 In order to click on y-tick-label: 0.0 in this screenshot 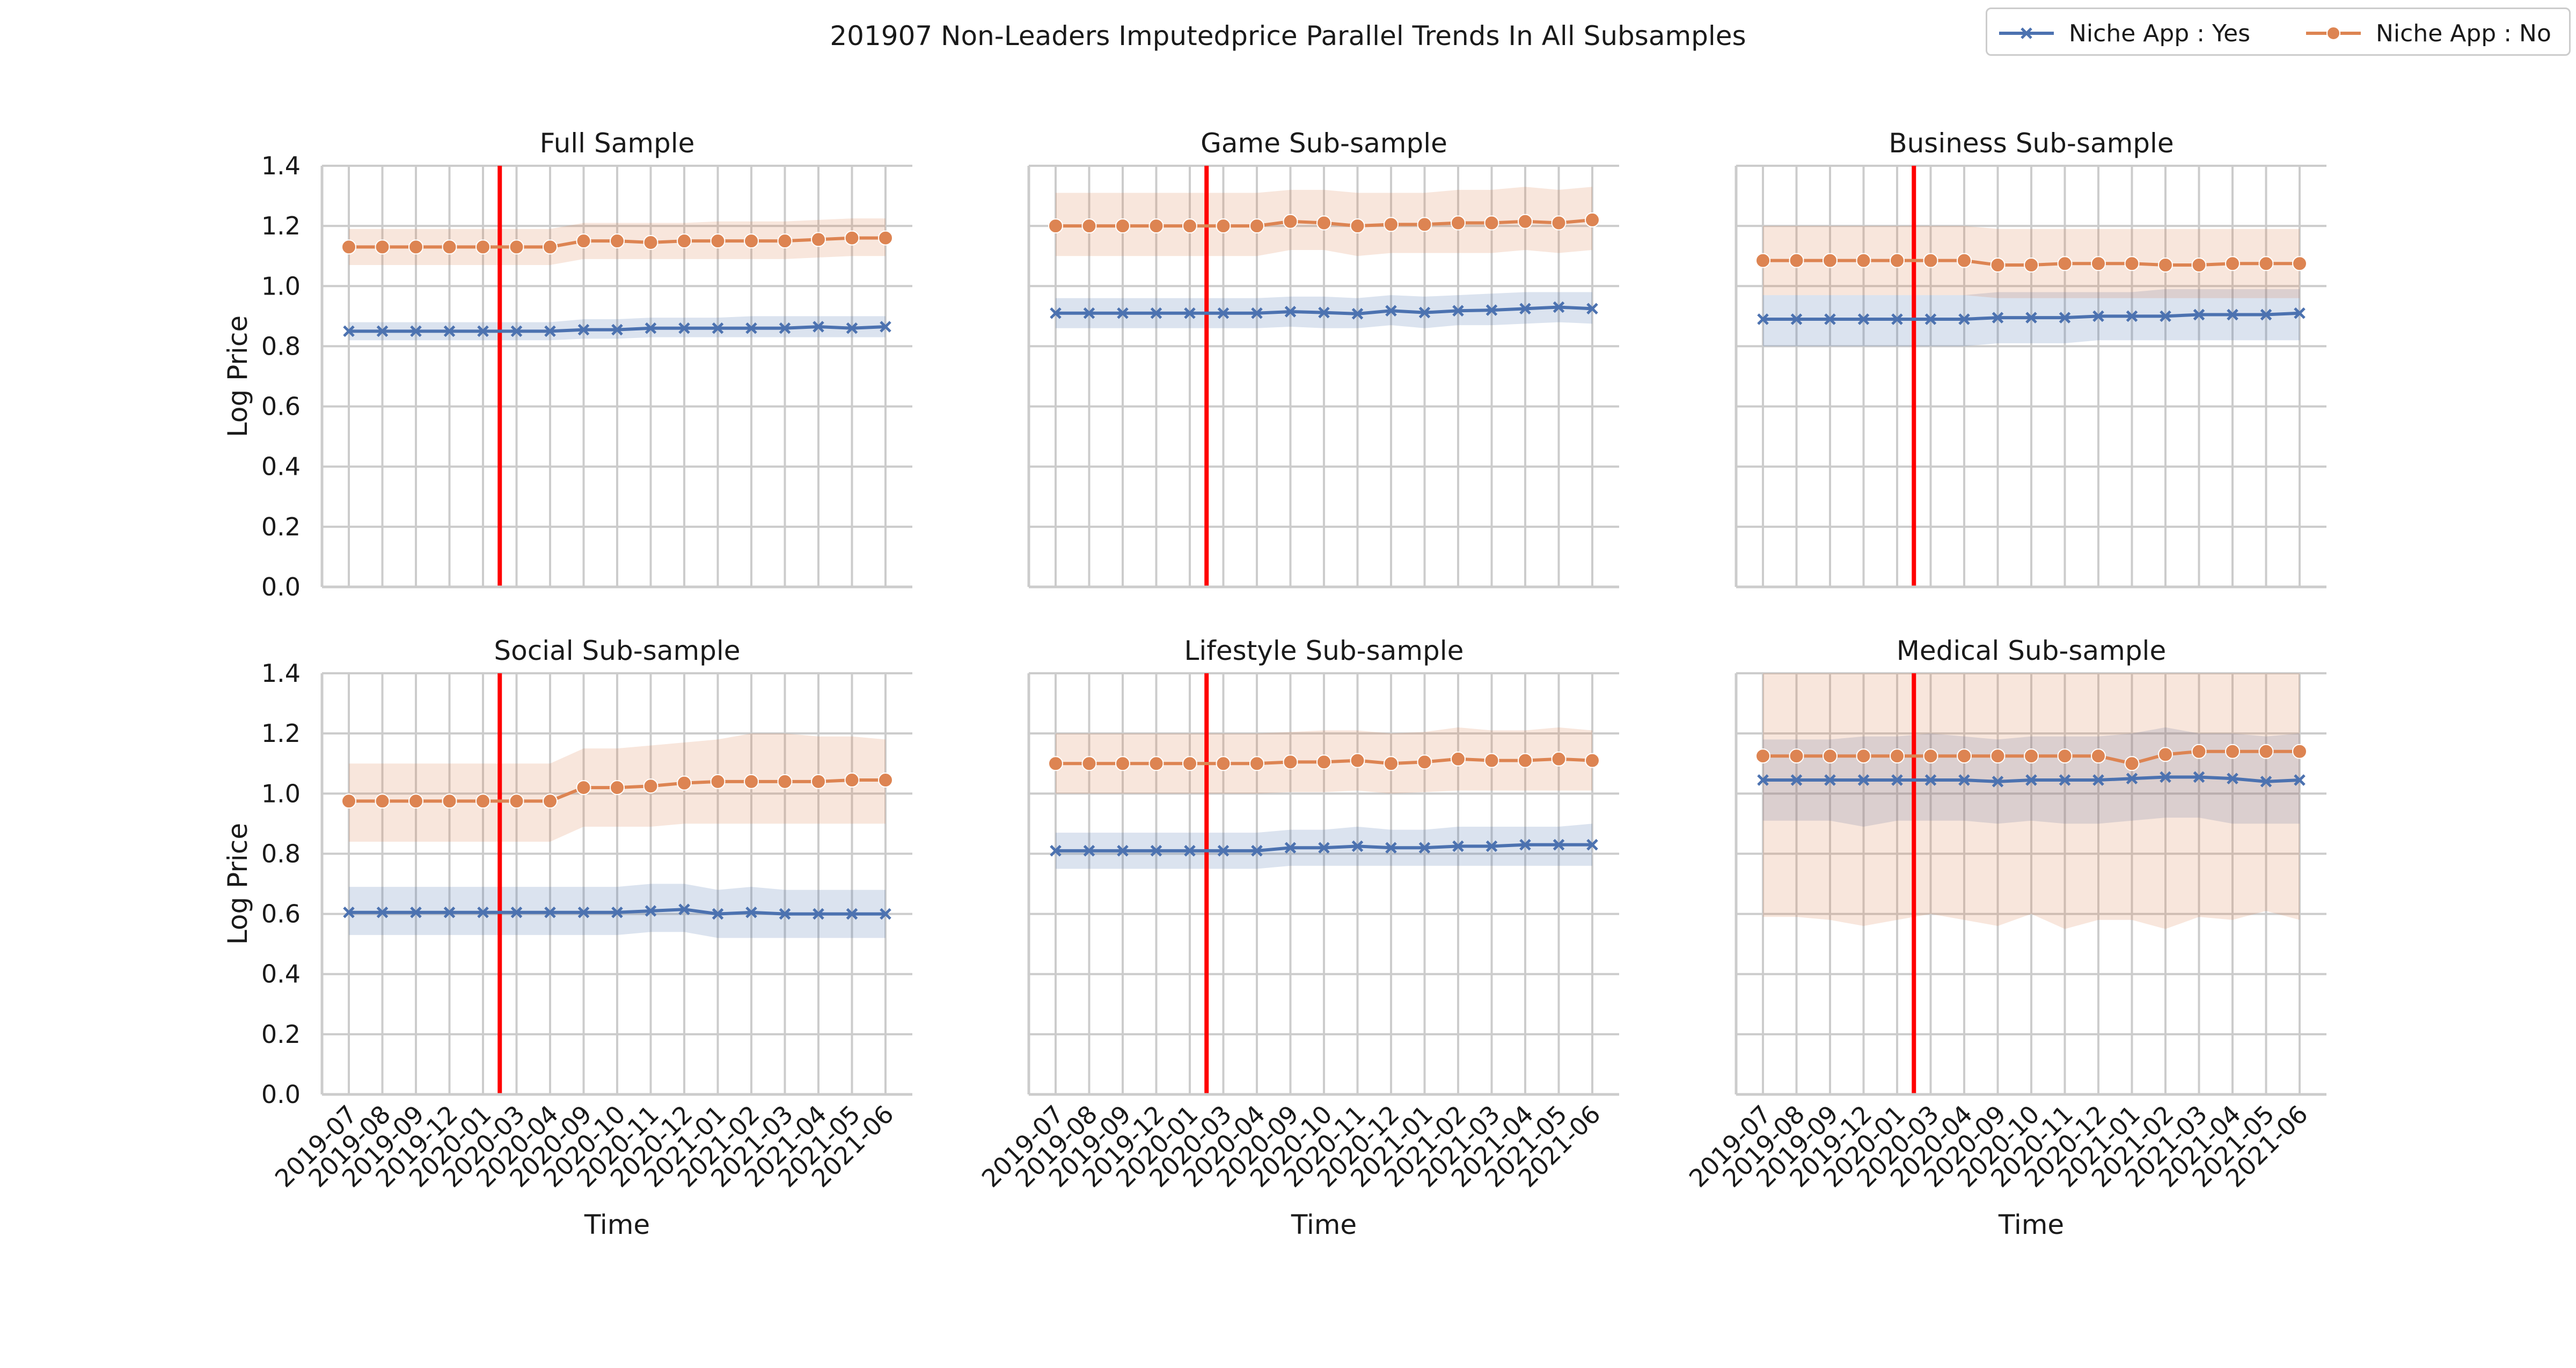, I will do `click(281, 586)`.